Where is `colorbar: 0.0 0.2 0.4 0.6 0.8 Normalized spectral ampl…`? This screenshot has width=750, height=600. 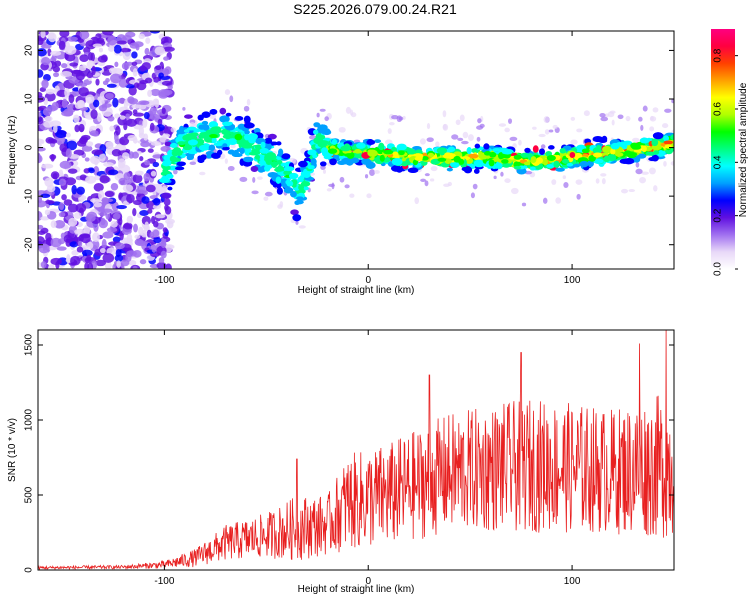 colorbar: 0.0 0.2 0.4 0.6 0.8 Normalized spectral ampl… is located at coordinates (730, 152).